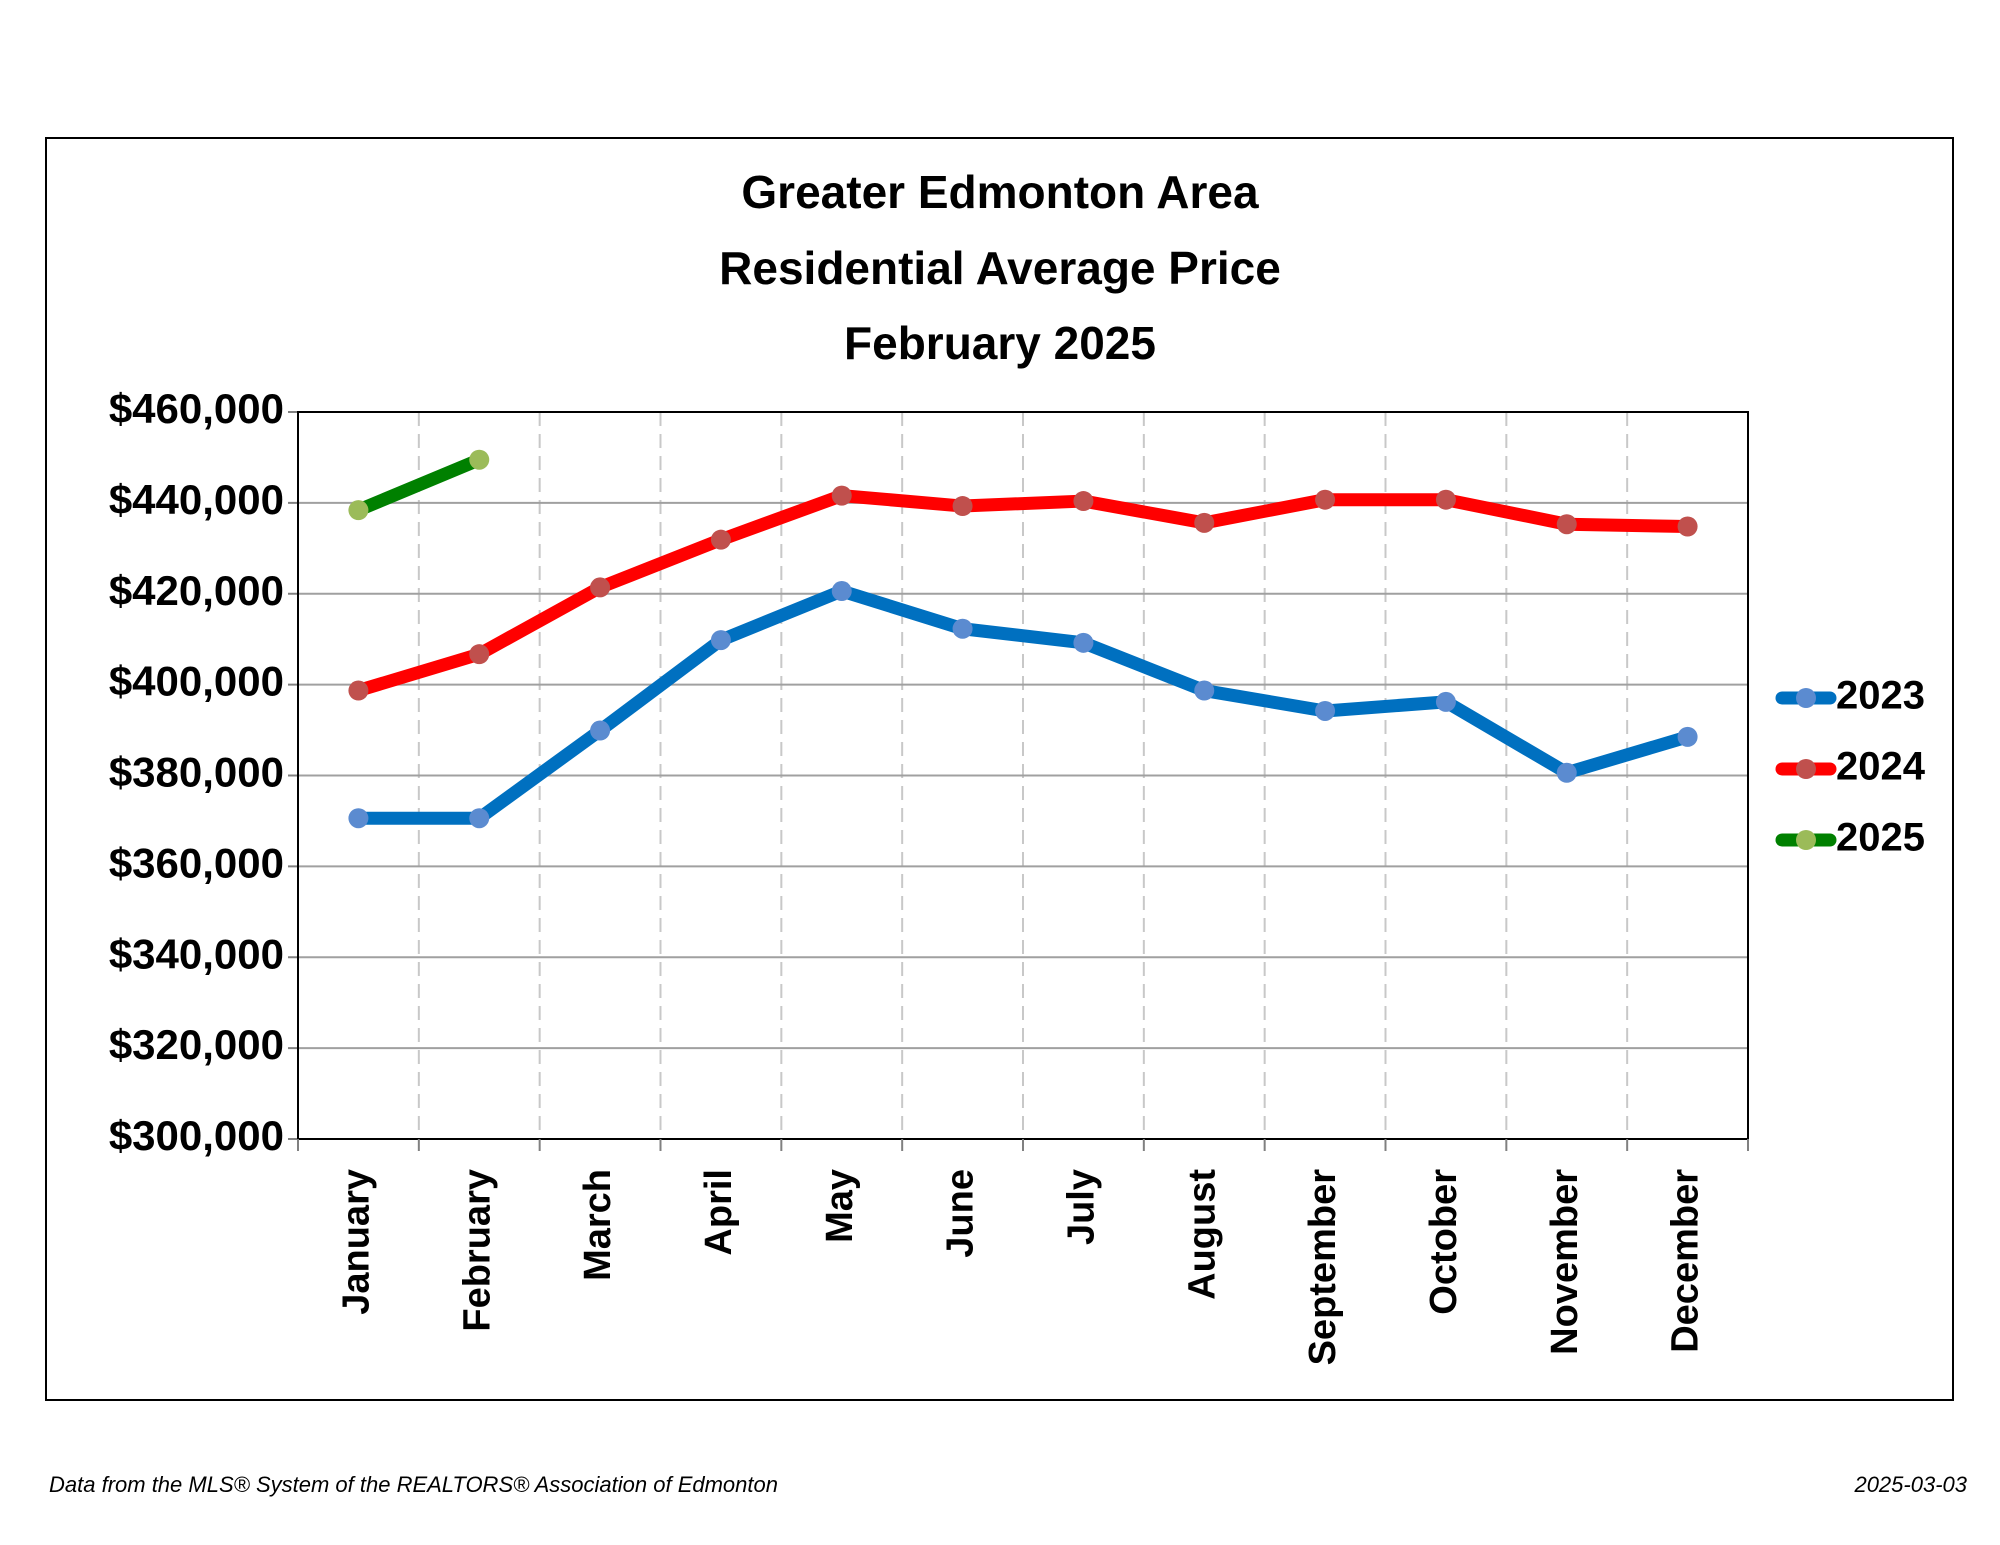 The width and height of the screenshot is (2000, 1545). Describe the element at coordinates (1000, 192) in the screenshot. I see `chart-title: Greater Edmonton Area` at that location.